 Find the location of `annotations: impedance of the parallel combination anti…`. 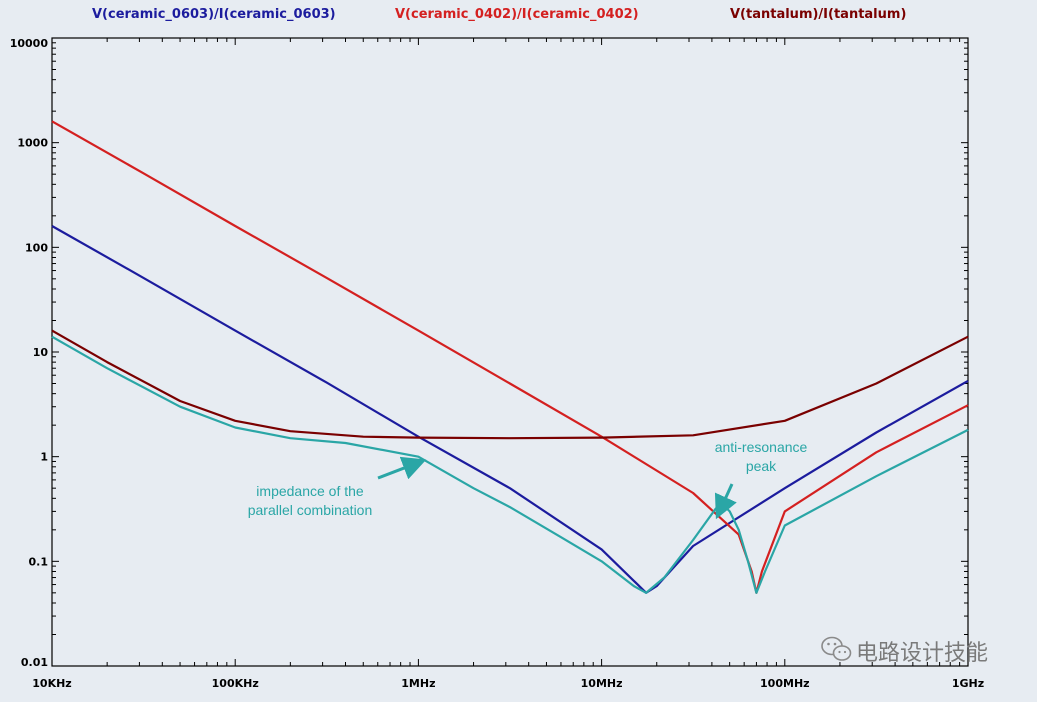

annotations: impedance of the parallel combination anti… is located at coordinates (528, 479).